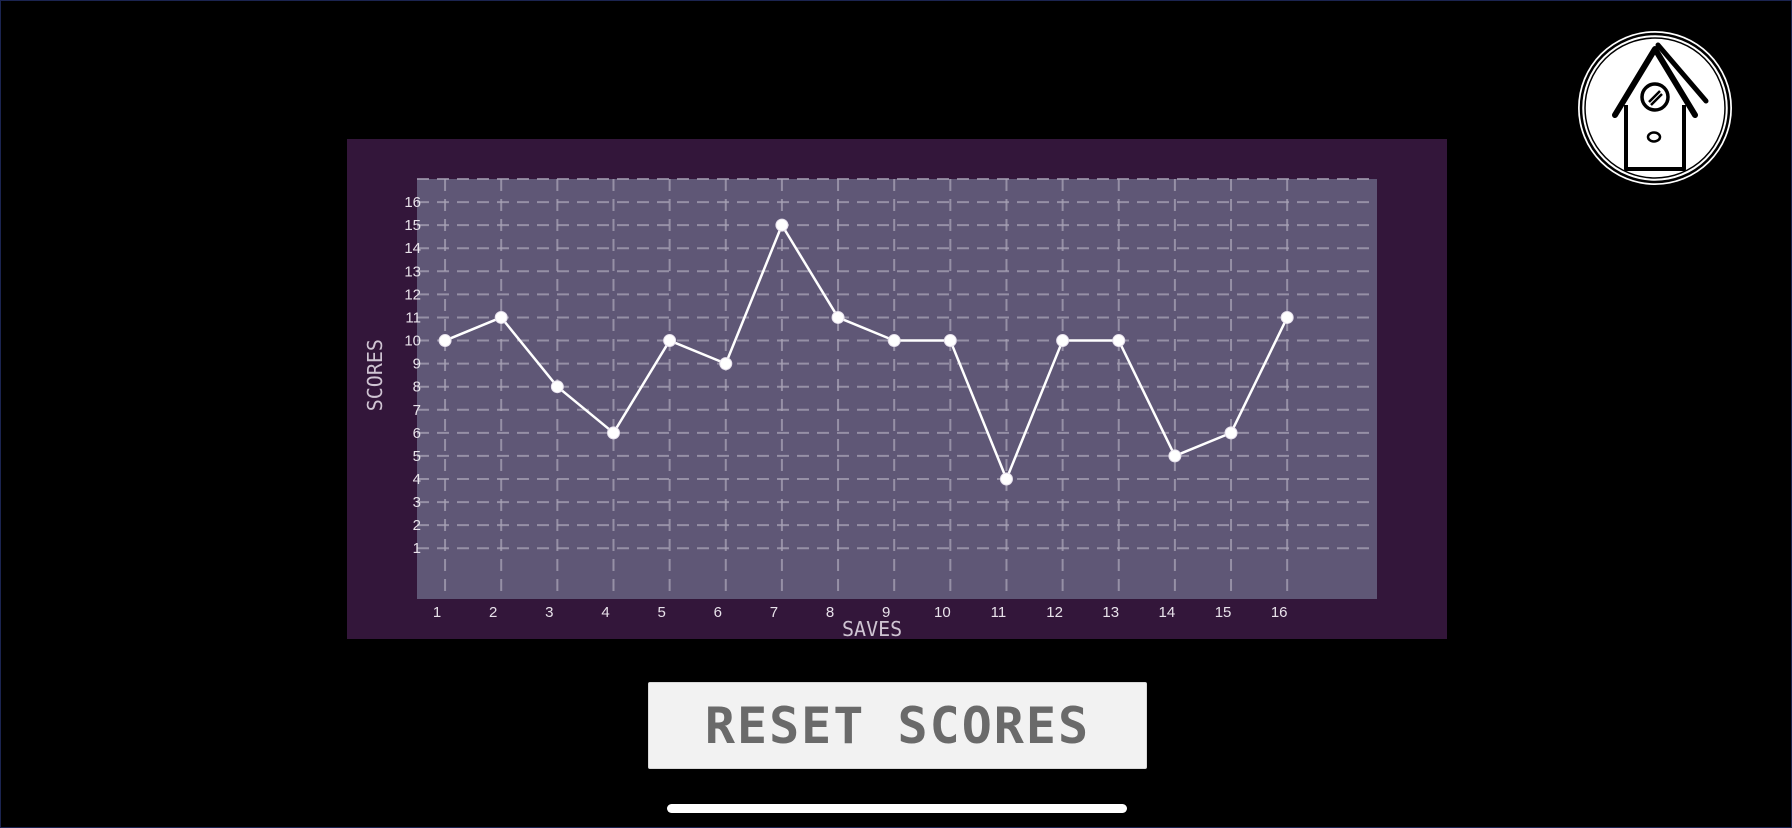 Image resolution: width=1792 pixels, height=828 pixels. Describe the element at coordinates (417, 387) in the screenshot. I see `y-tick-label: 8` at that location.